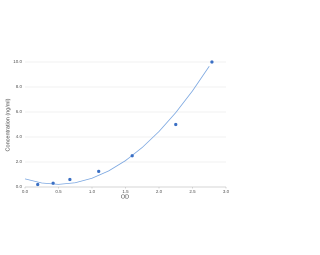 The height and width of the screenshot is (255, 320). What do you see at coordinates (192, 191) in the screenshot?
I see `x-tick-label: 2.5` at bounding box center [192, 191].